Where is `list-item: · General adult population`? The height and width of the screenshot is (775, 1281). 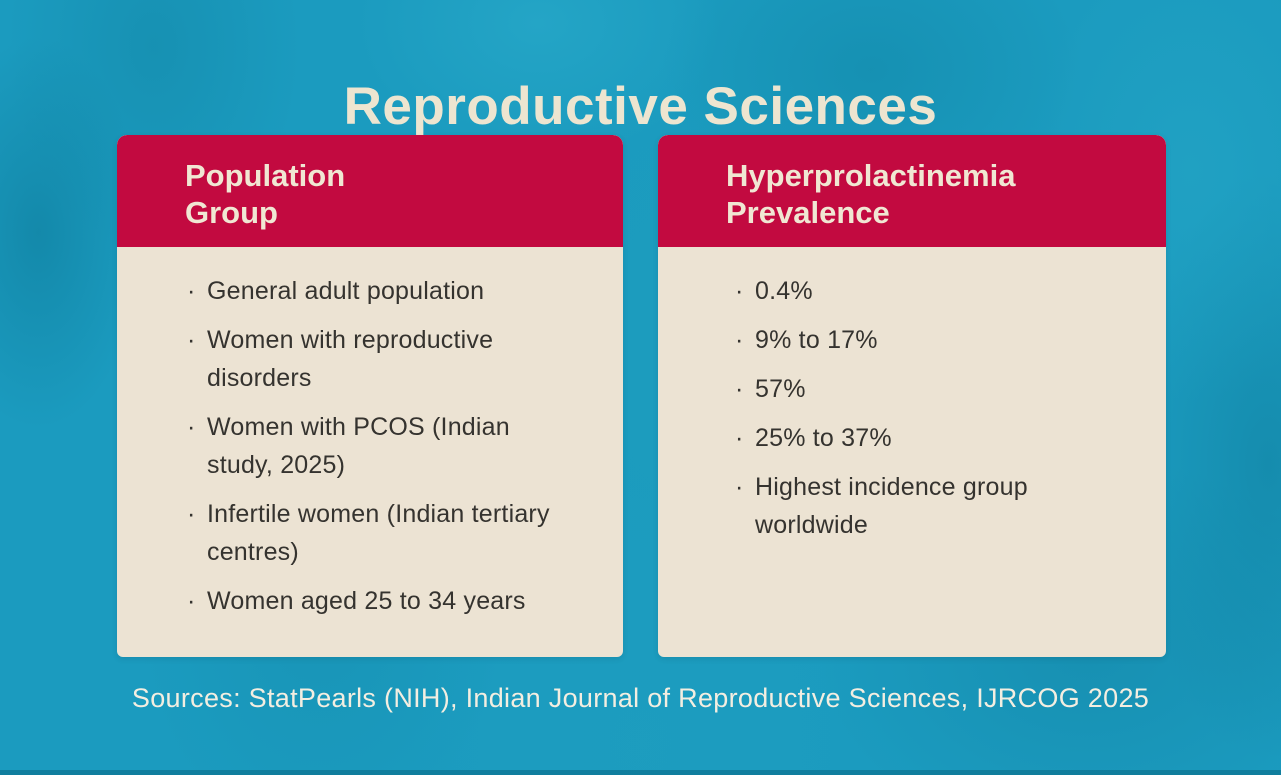 list-item: · General adult population is located at coordinates (385, 291).